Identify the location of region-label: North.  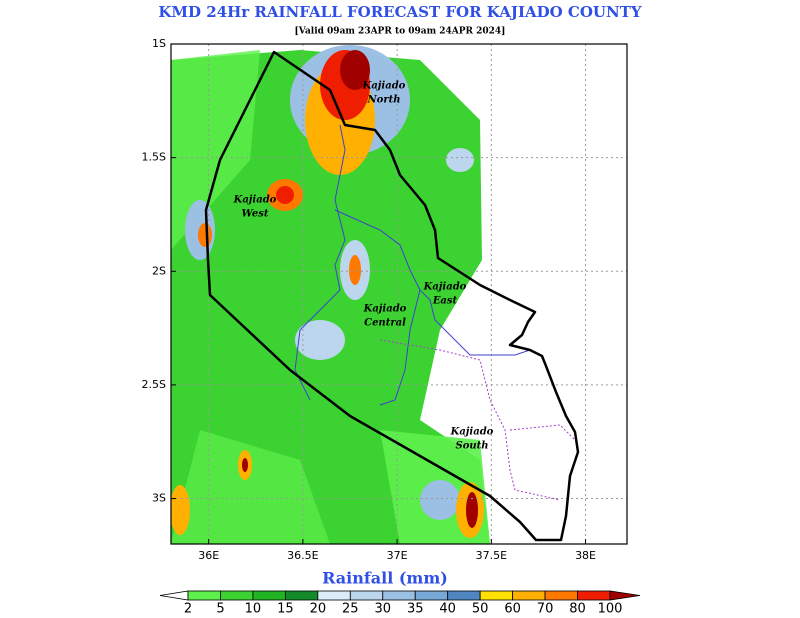
(384, 100).